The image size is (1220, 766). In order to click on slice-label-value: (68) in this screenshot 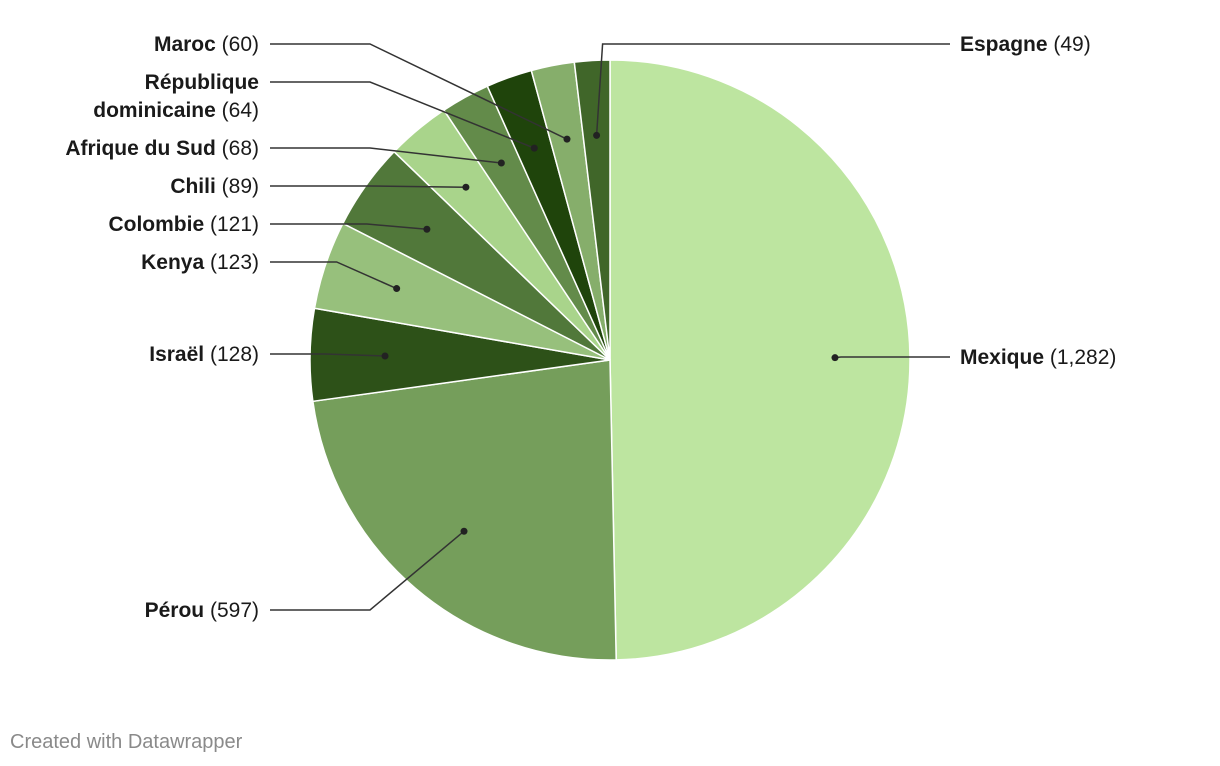, I will do `click(237, 148)`.